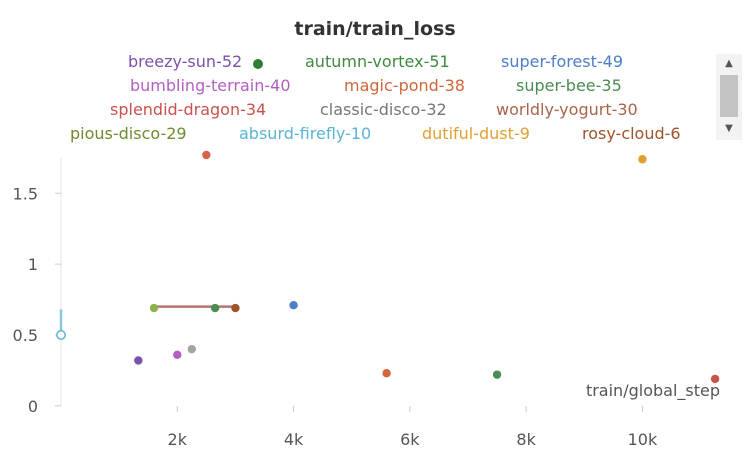 The image size is (750, 454). Describe the element at coordinates (178, 439) in the screenshot. I see `x-tick-label: 2k` at that location.